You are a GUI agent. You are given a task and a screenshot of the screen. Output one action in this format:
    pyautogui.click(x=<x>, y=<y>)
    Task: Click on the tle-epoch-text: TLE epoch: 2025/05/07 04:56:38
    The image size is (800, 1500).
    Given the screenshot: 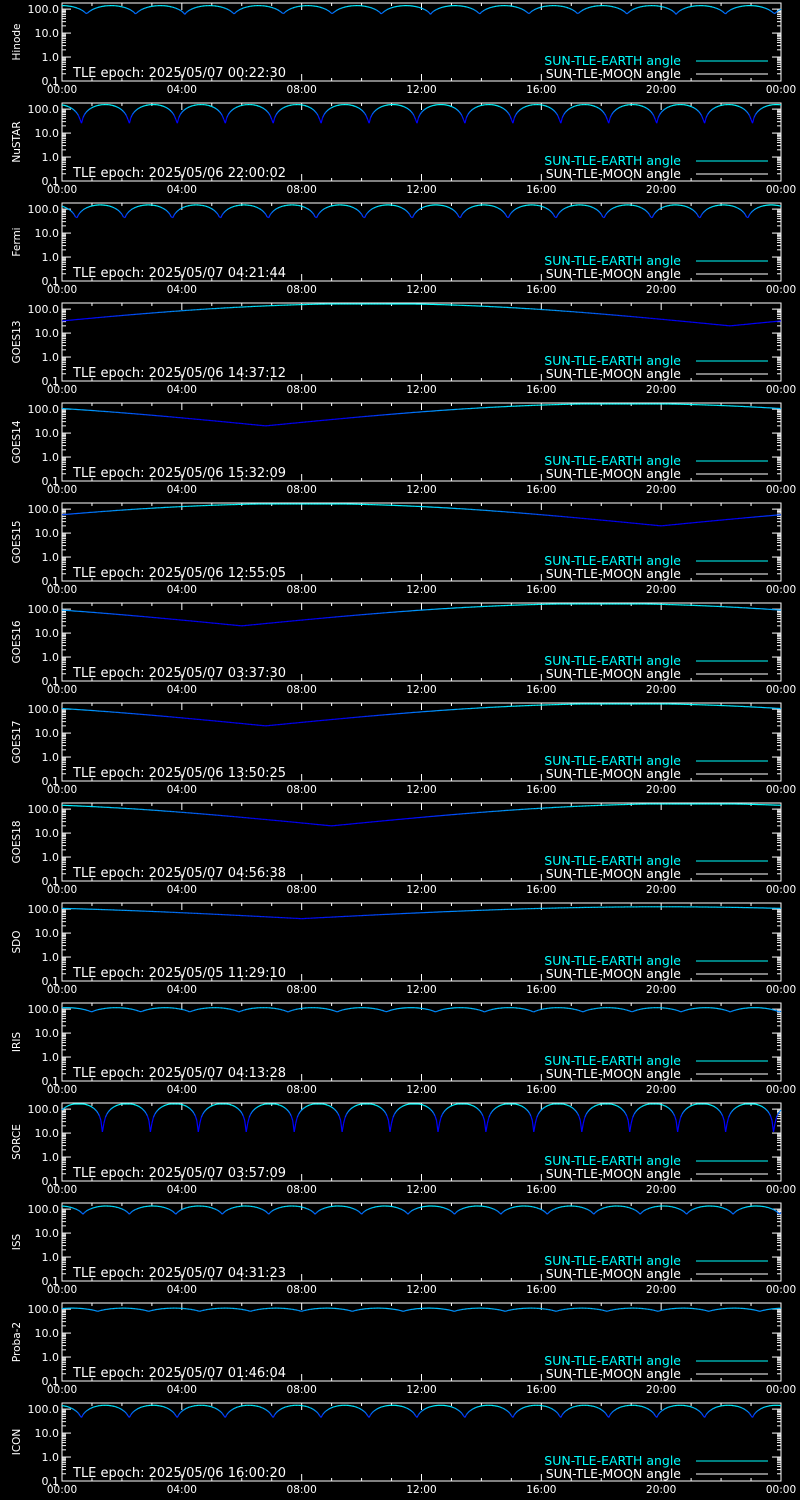 What is the action you would take?
    pyautogui.click(x=179, y=873)
    